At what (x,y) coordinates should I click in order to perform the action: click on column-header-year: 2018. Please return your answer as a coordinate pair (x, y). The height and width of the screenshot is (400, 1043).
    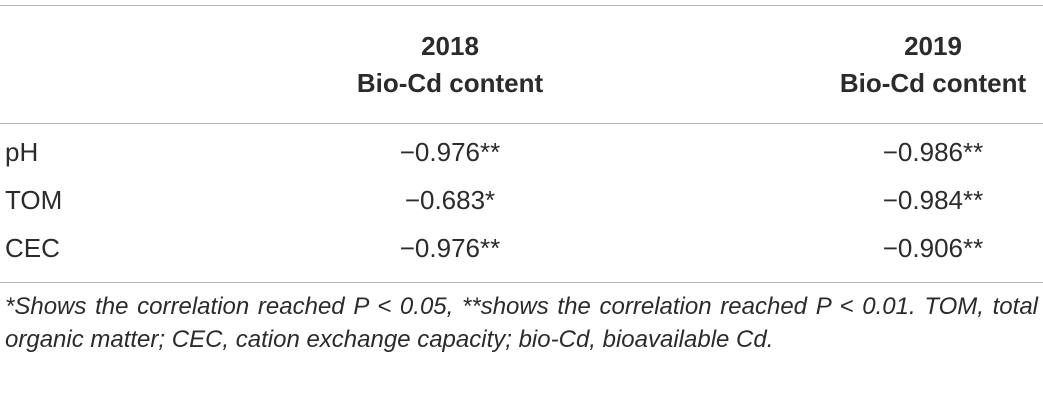
    Looking at the image, I should click on (450, 46).